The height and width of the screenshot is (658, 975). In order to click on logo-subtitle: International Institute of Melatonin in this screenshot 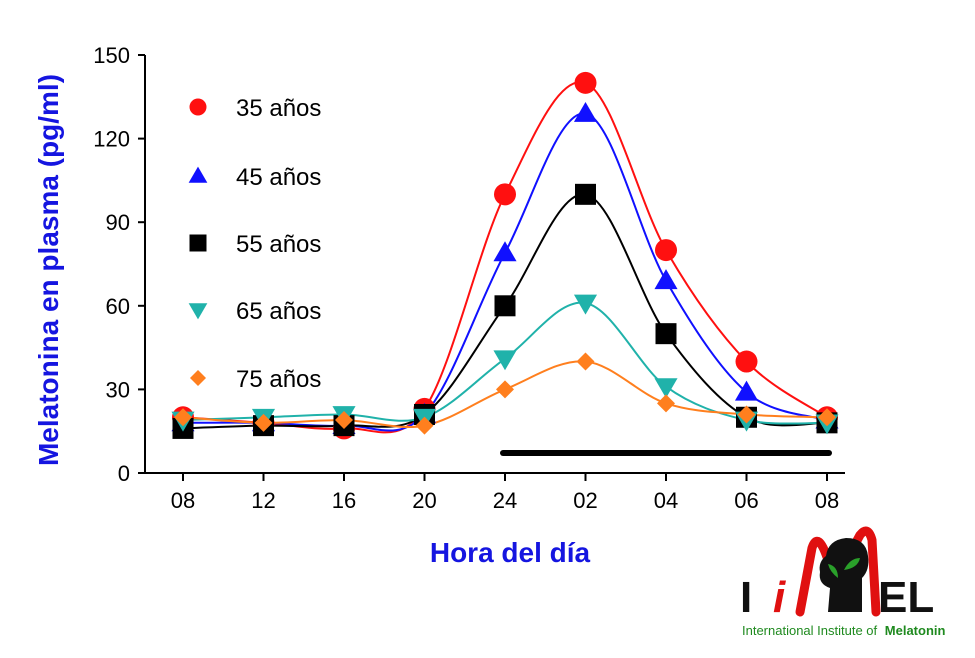, I will do `click(844, 630)`.